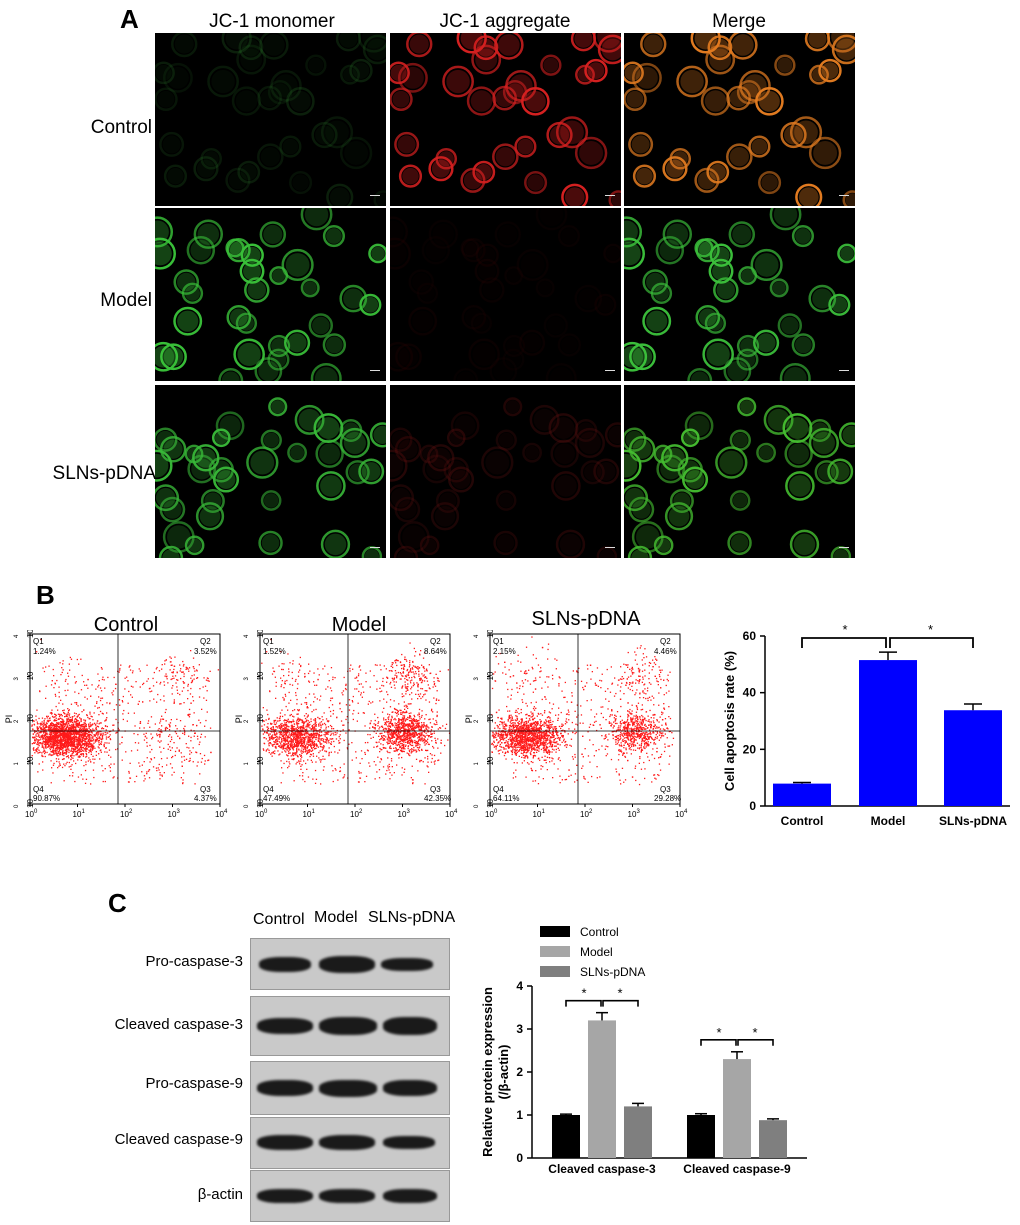  What do you see at coordinates (239, 719) in the screenshot?
I see `flow-y-axis-label: PI` at bounding box center [239, 719].